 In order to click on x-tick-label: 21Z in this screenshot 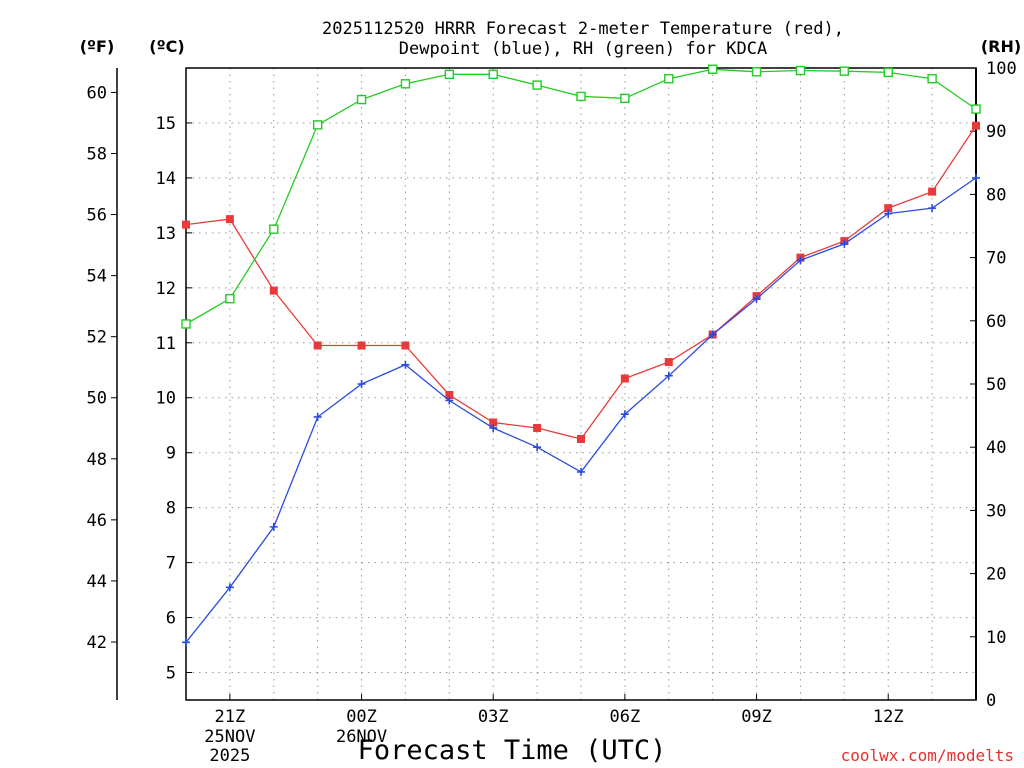, I will do `click(230, 717)`.